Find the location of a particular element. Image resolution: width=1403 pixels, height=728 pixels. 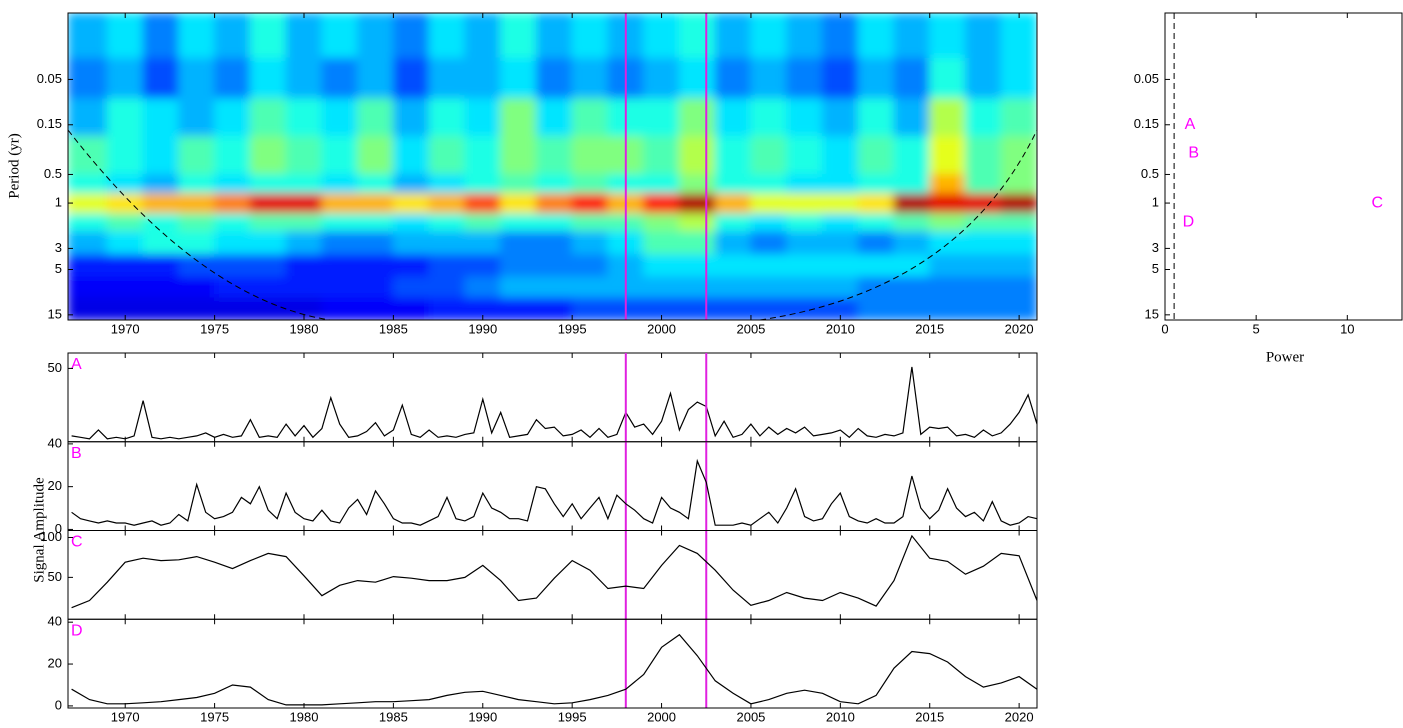

annotation: A is located at coordinates (1190, 124).